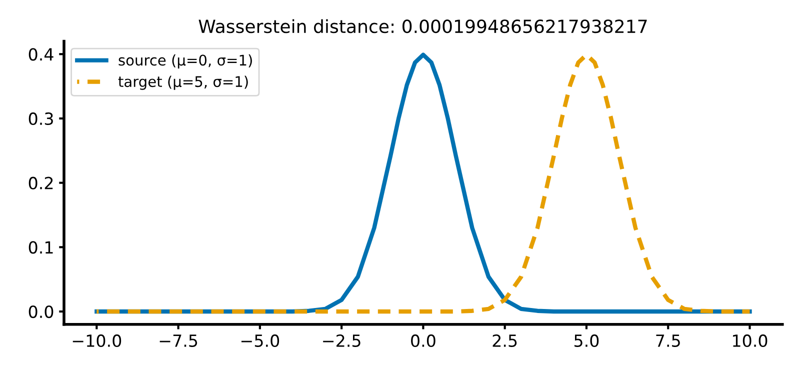 Image resolution: width=800 pixels, height=375 pixels. I want to click on x-tick-label: 0.0, so click(423, 340).